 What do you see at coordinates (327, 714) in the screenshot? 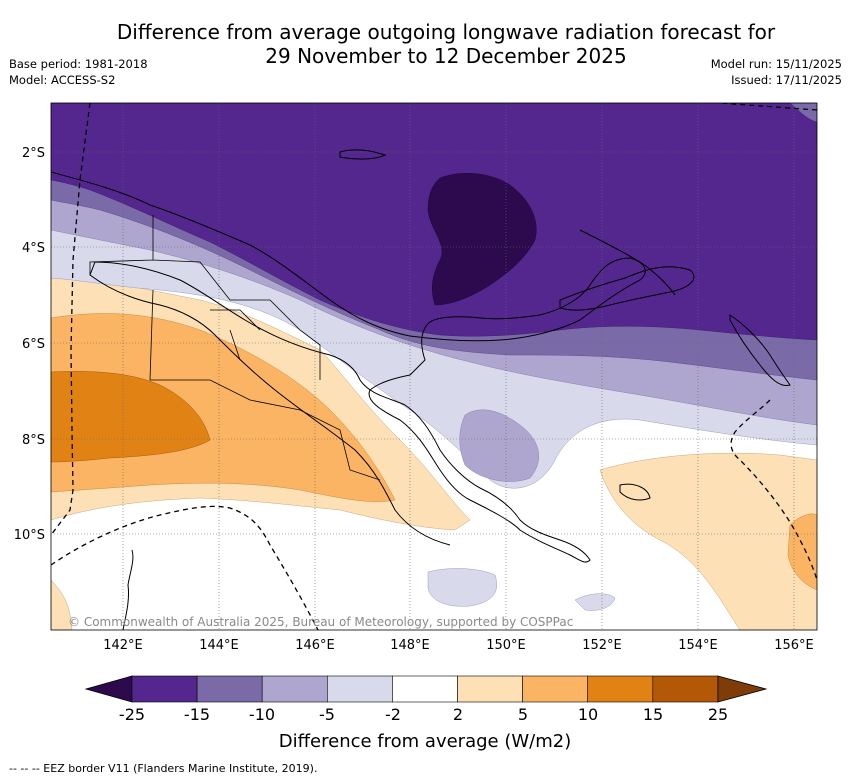
I see `colorbar-tick: -5` at bounding box center [327, 714].